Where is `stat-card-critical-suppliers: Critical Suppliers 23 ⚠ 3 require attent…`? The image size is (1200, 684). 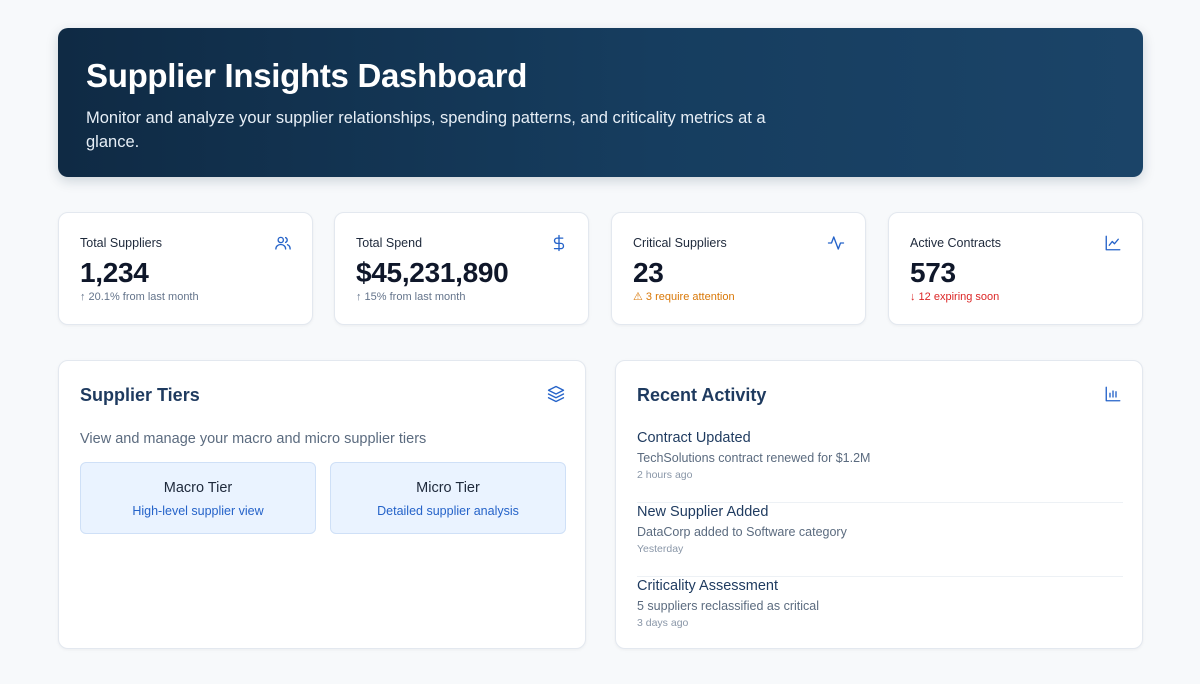
stat-card-critical-suppliers: Critical Suppliers 23 ⚠ 3 require attent… is located at coordinates (738, 268).